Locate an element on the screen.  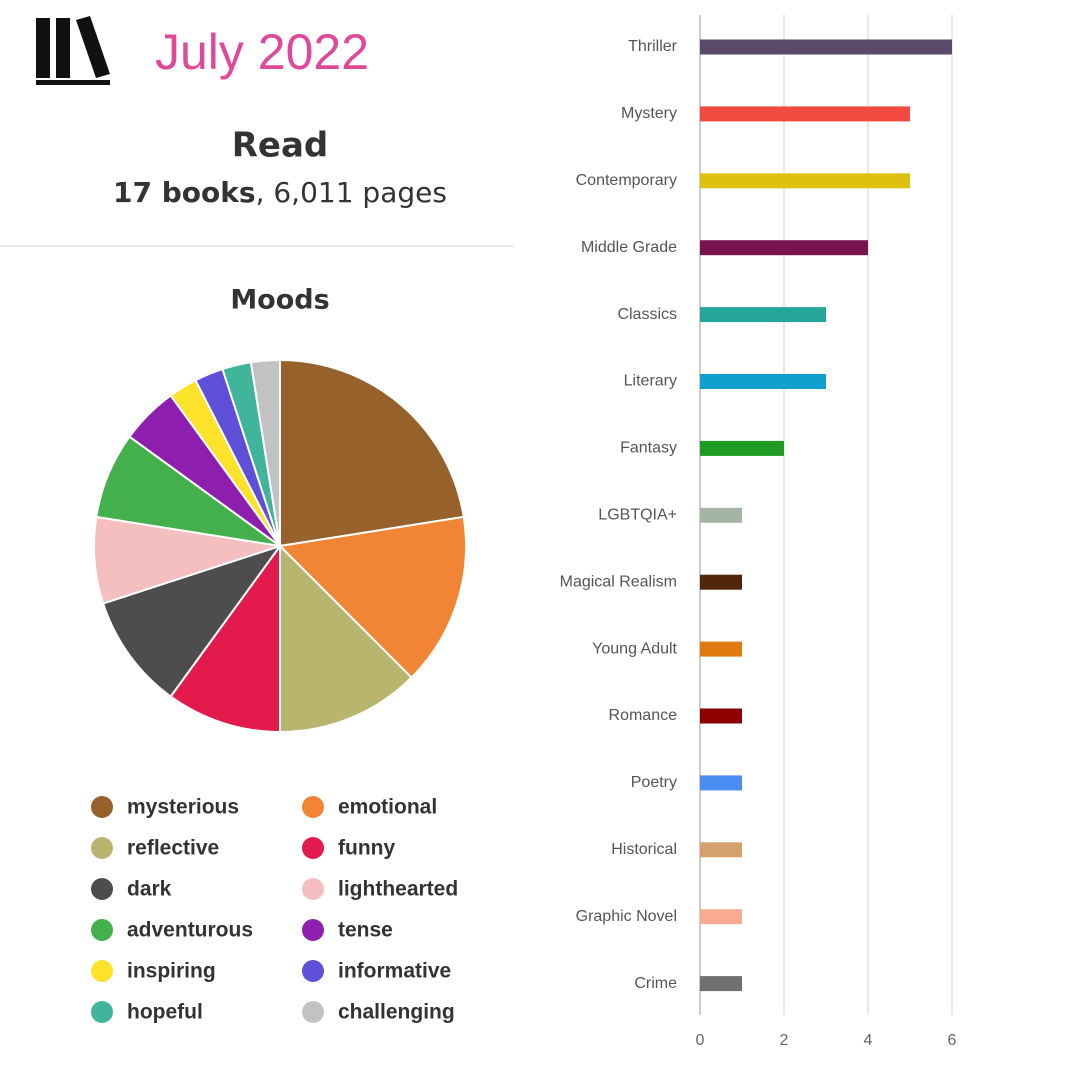
stats: 17 books, 6,011 pages is located at coordinates (280, 192).